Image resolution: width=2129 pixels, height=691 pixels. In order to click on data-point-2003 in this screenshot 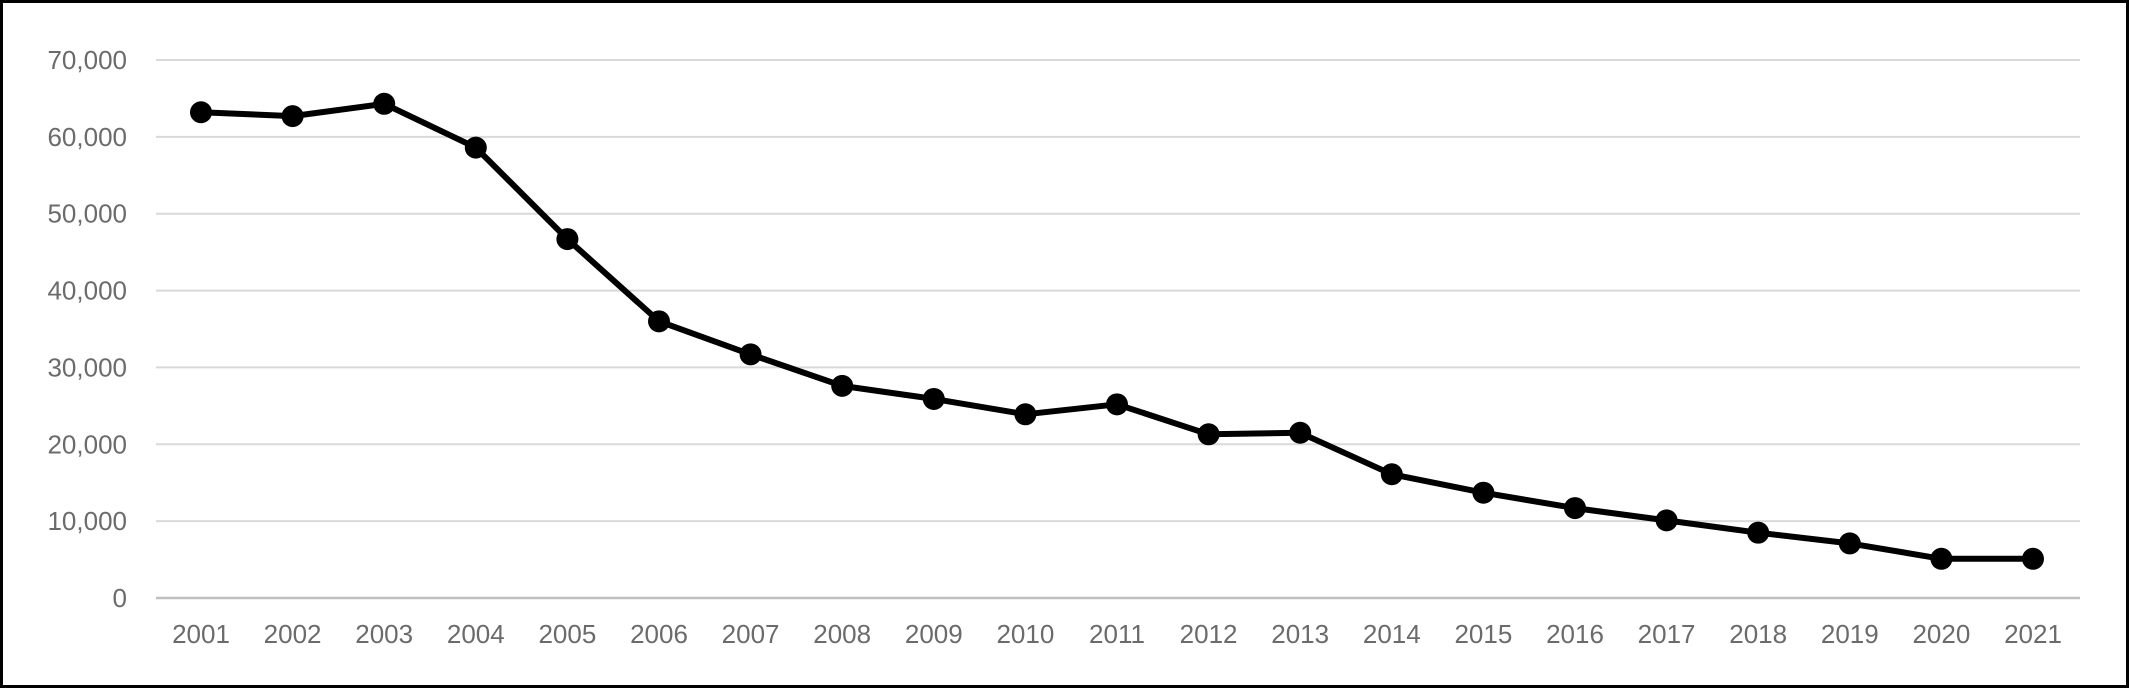, I will do `click(384, 103)`.